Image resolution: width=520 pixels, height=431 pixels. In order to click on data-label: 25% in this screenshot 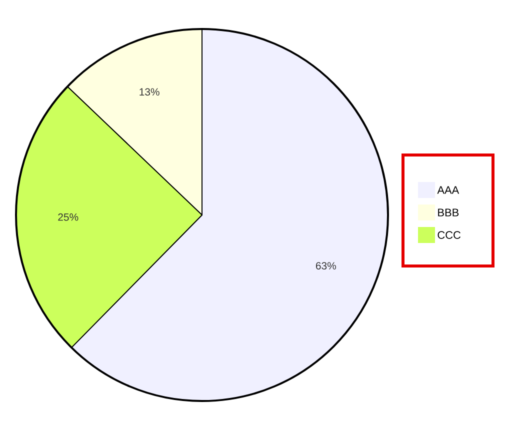, I will do `click(68, 217)`.